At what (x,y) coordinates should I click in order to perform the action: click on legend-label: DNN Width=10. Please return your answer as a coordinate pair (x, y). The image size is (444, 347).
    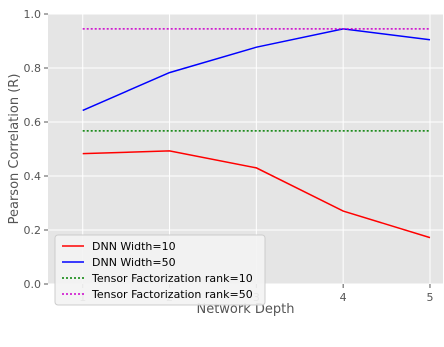
    Looking at the image, I should click on (134, 246).